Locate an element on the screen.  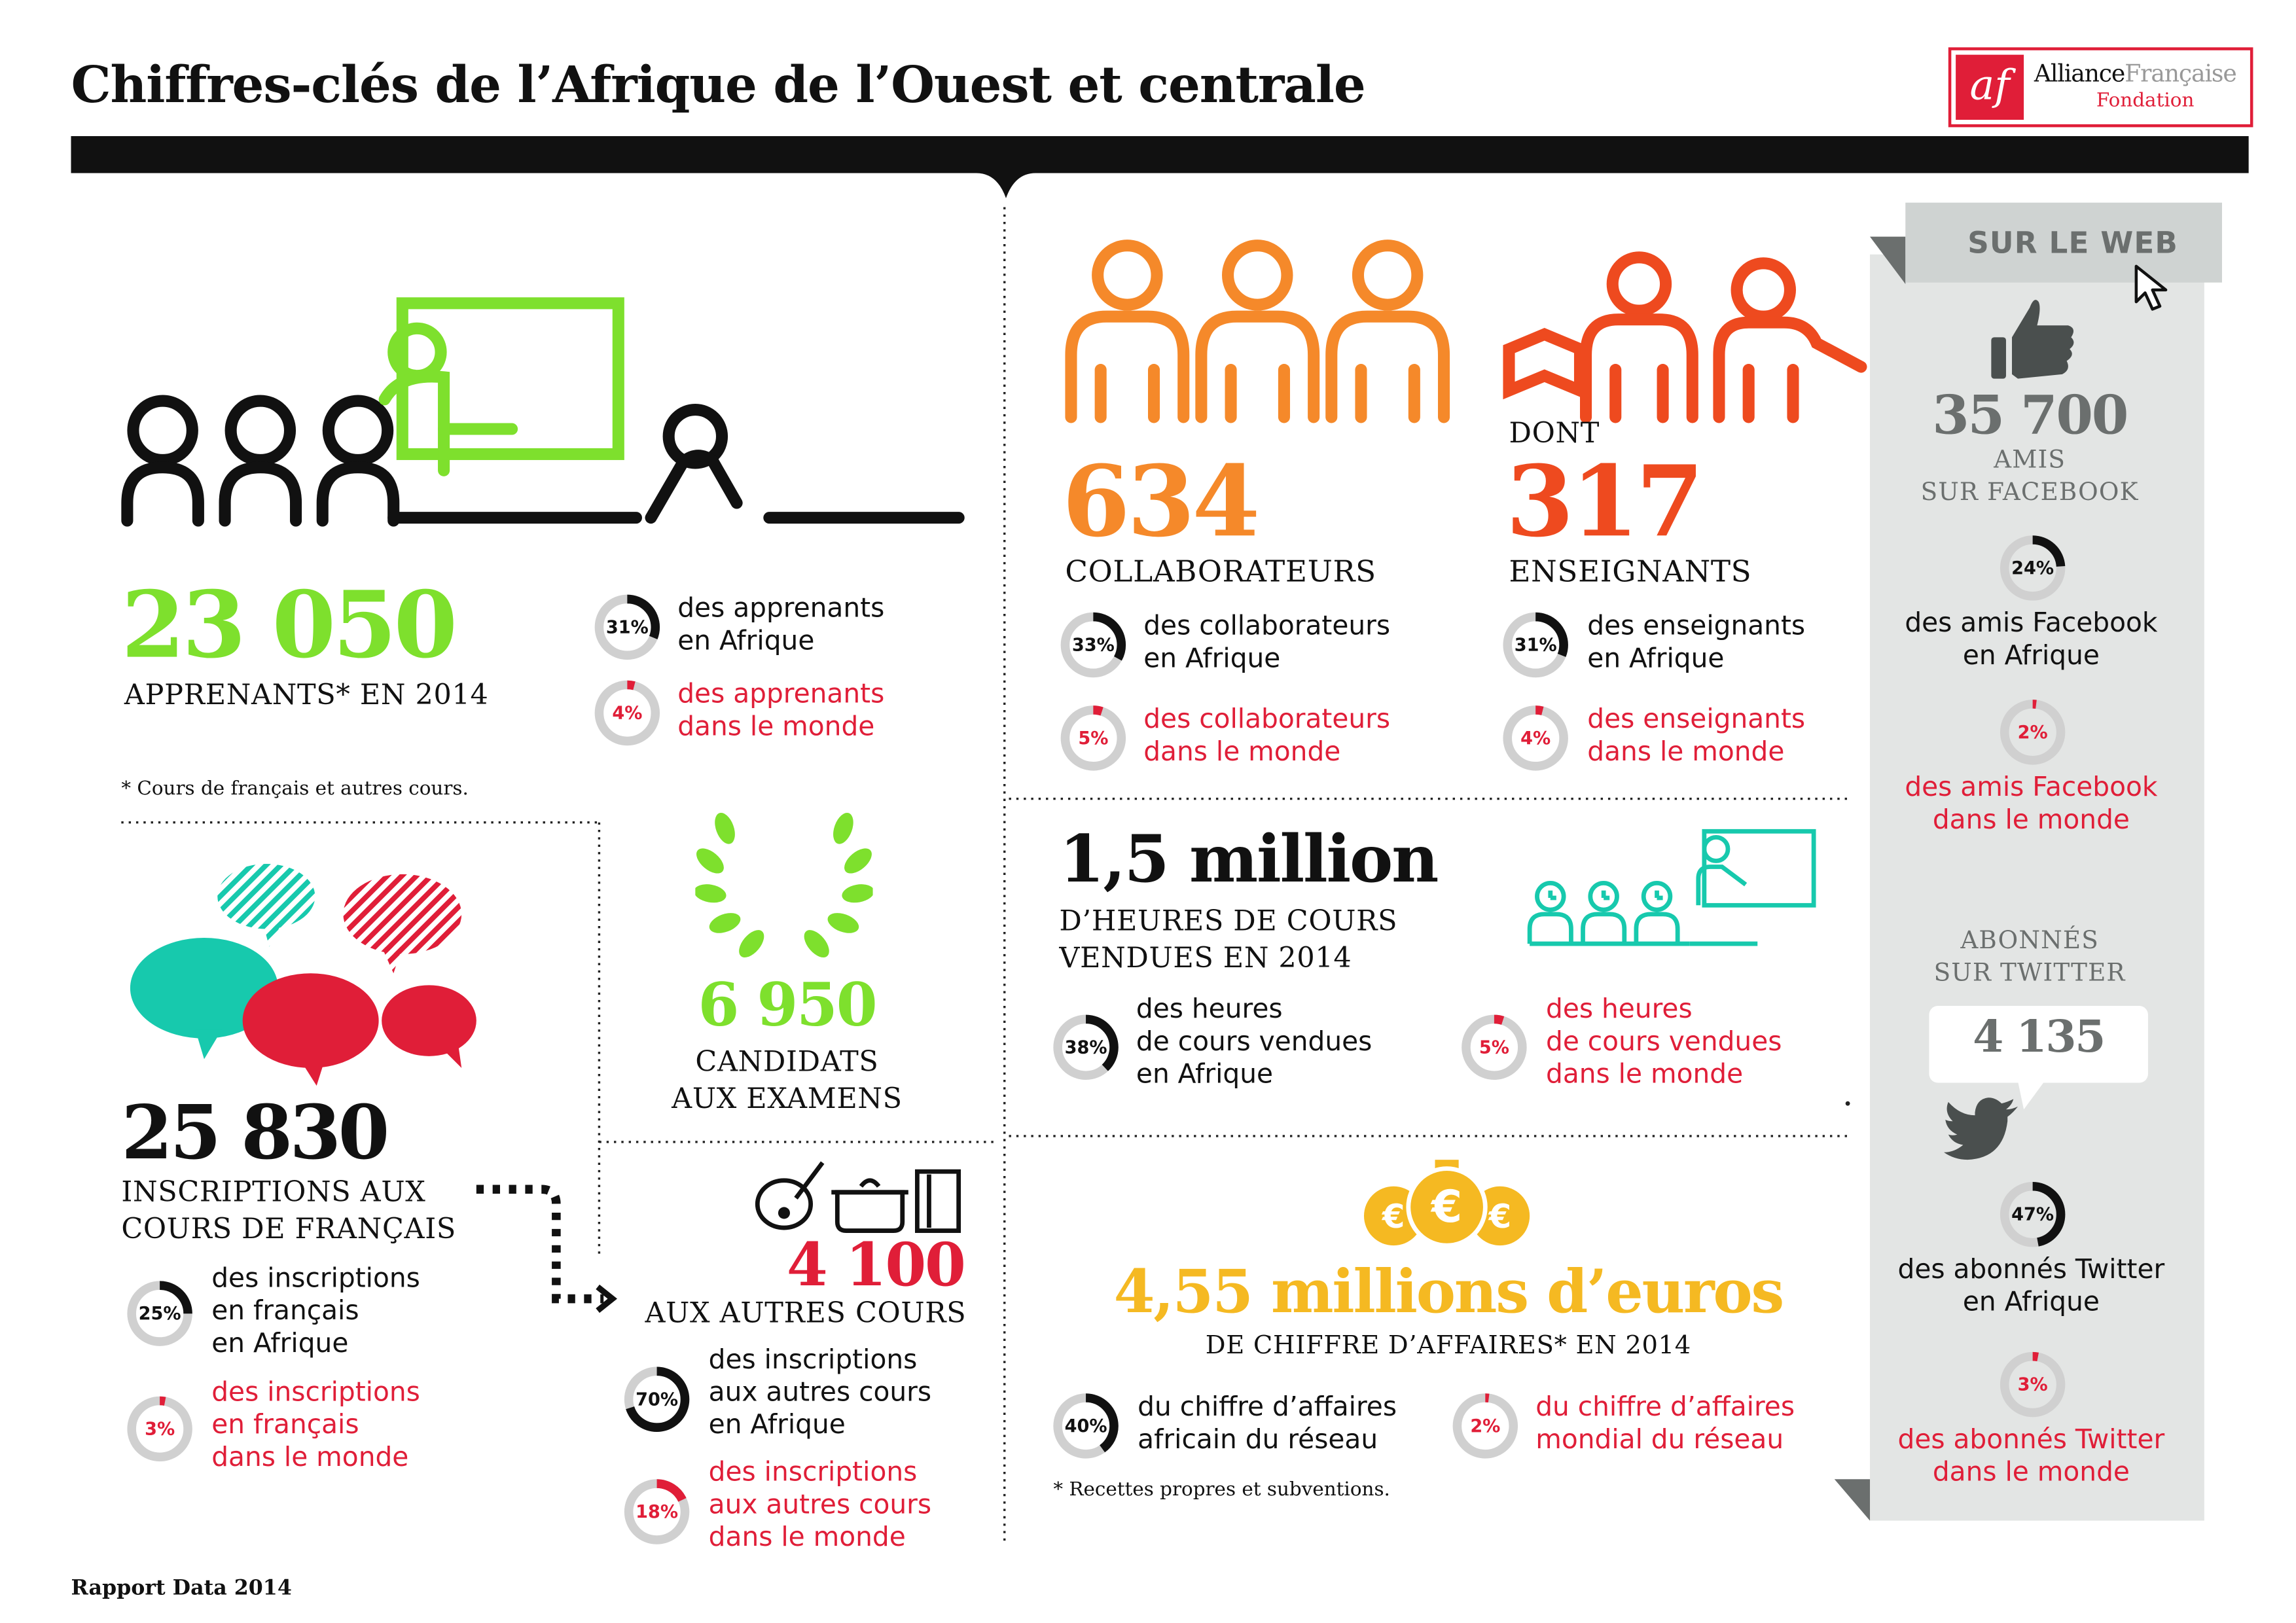
hours-caption-2: VENDUES EN 2014 is located at coordinates (1205, 959).